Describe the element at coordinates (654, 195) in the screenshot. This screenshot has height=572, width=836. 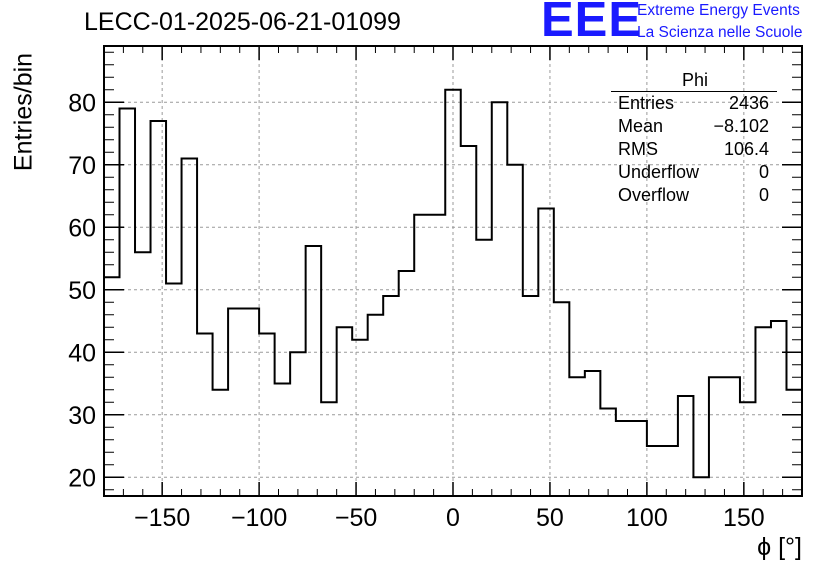
I see `stats-key-overflow: Overflow` at that location.